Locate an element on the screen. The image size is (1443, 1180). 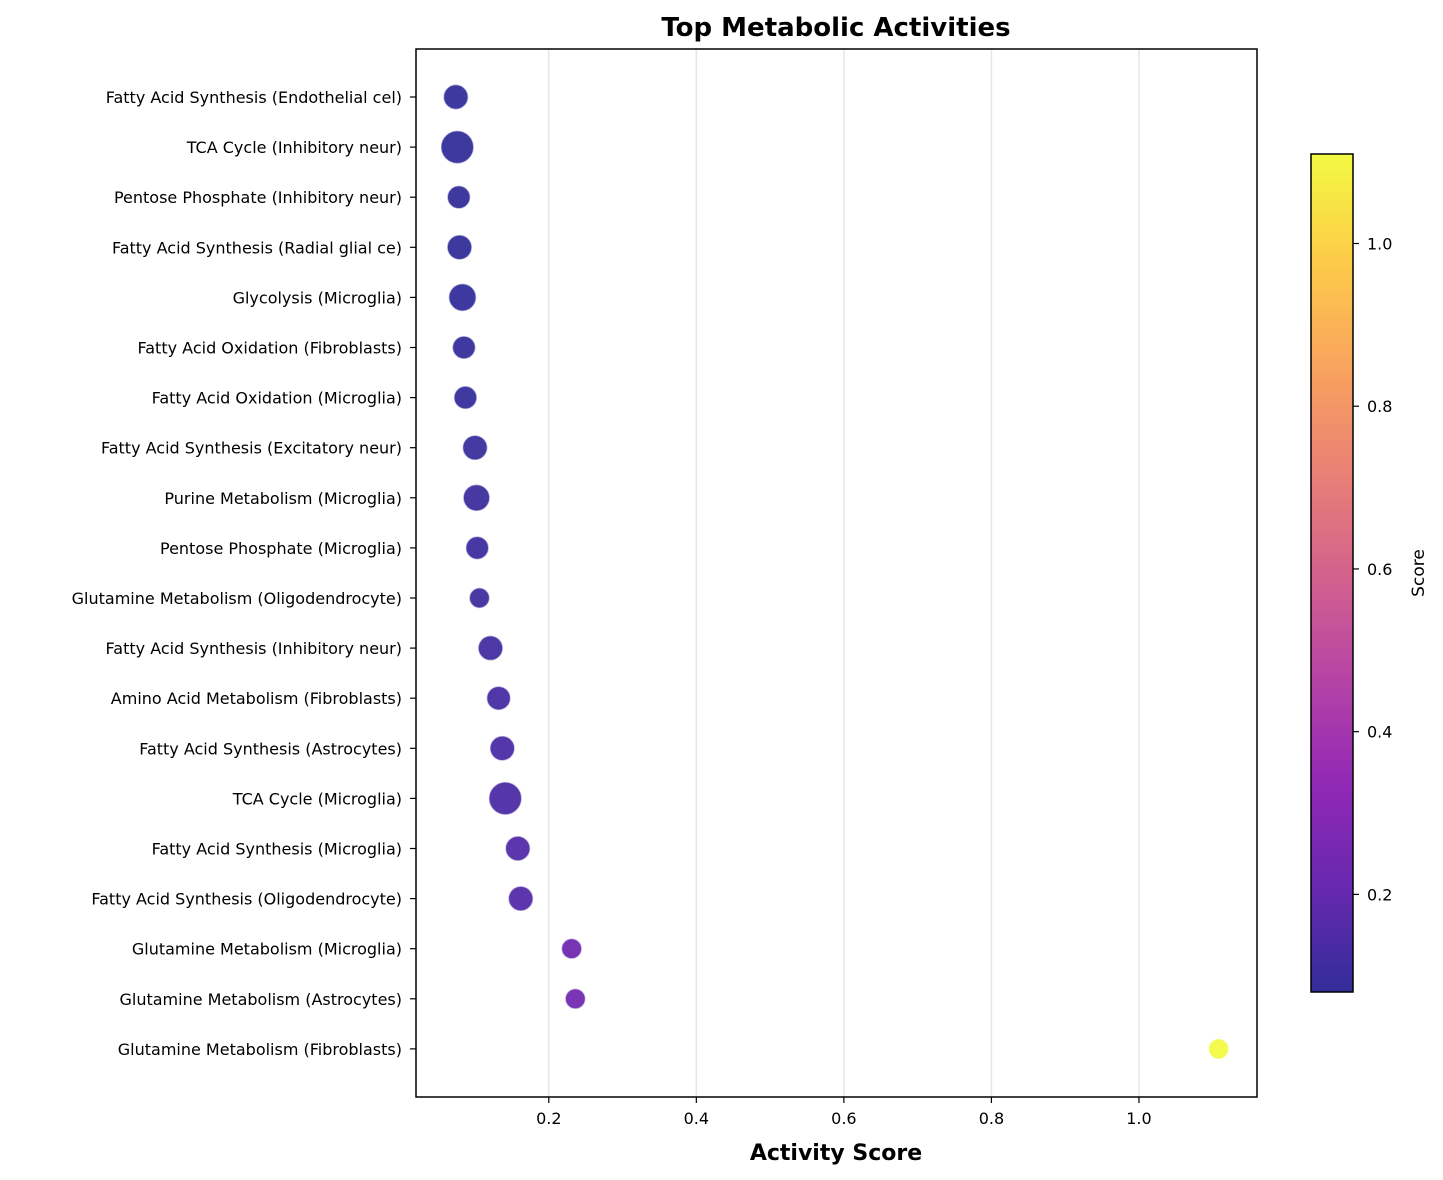
y-tick-label: Fatty Acid Synthesis (Inhibitory neur) is located at coordinates (254, 648).